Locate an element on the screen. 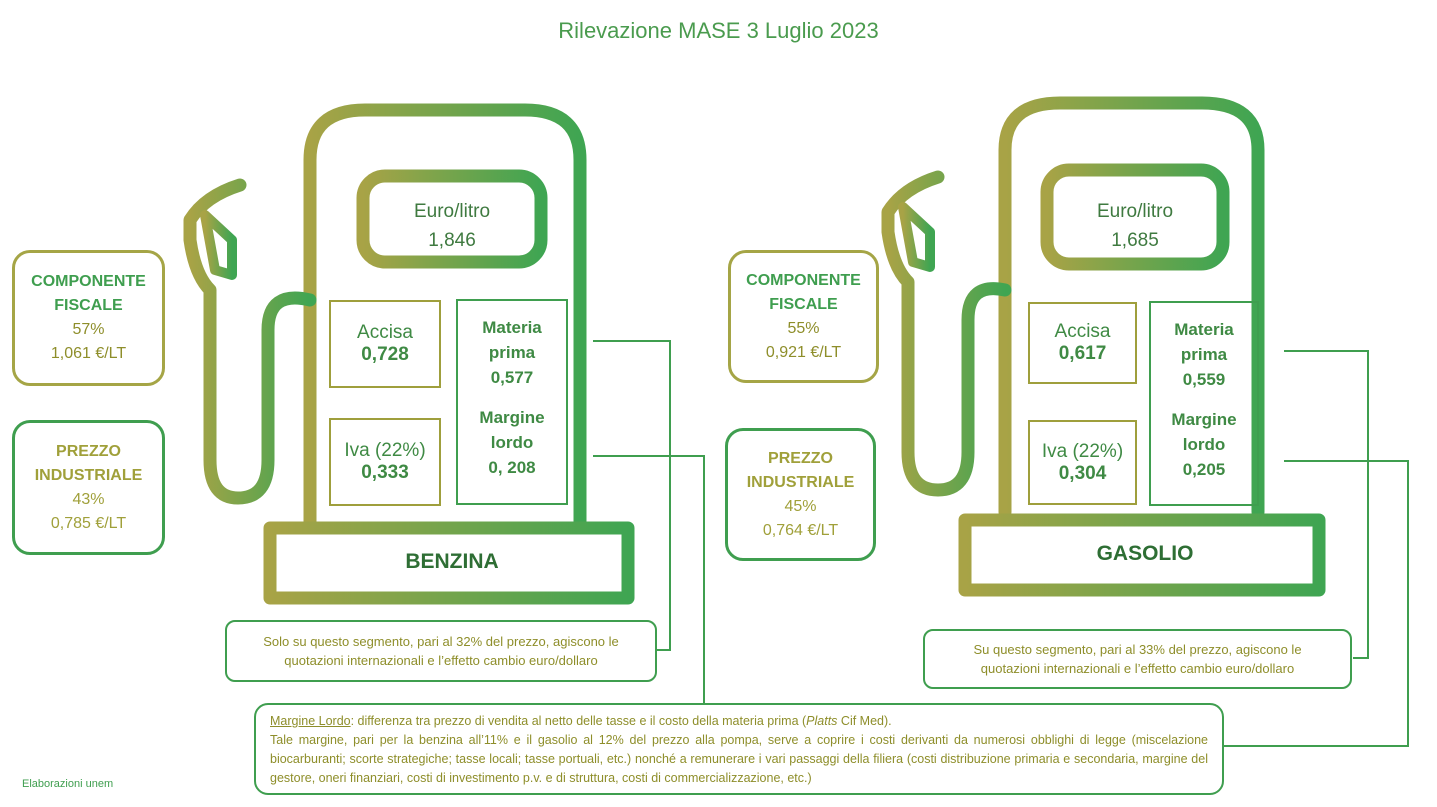 The image size is (1437, 807). industrial-price-box-gasolio: PREZZO INDUSTRIALE 45% 0,764 €/LT is located at coordinates (800, 494).